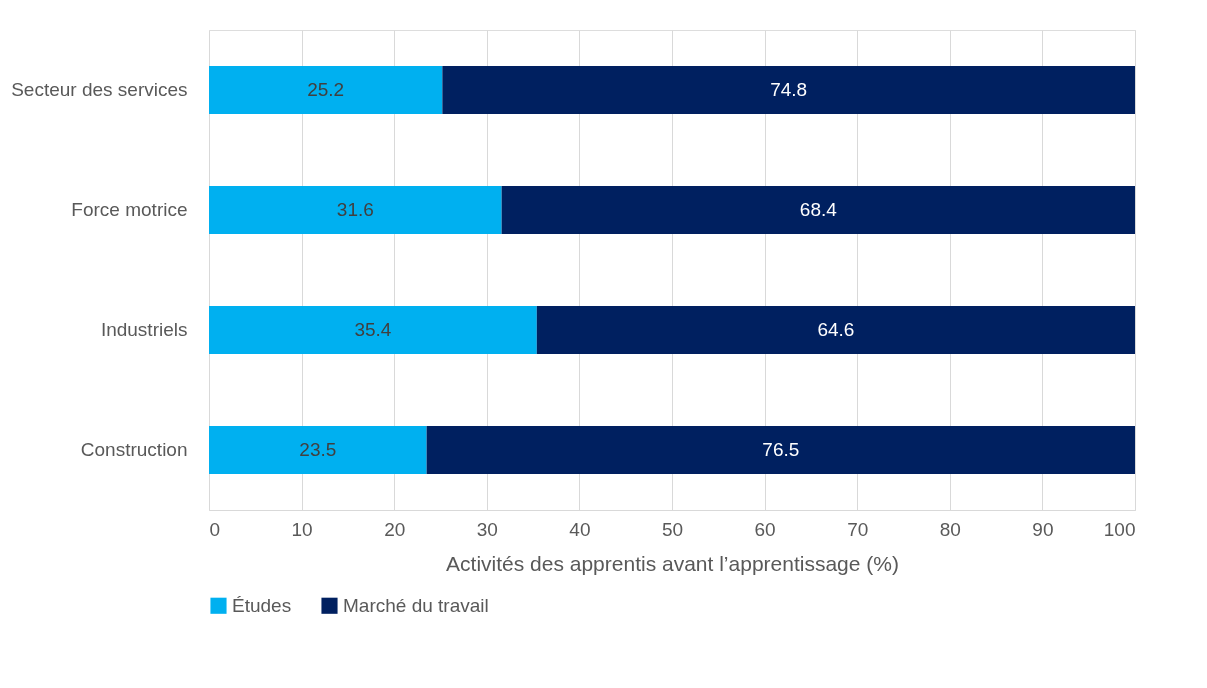 Image resolution: width=1207 pixels, height=688 pixels. What do you see at coordinates (672, 563) in the screenshot?
I see `x-axis-title: Activités des apprentis avant l’apprentissage (%)` at bounding box center [672, 563].